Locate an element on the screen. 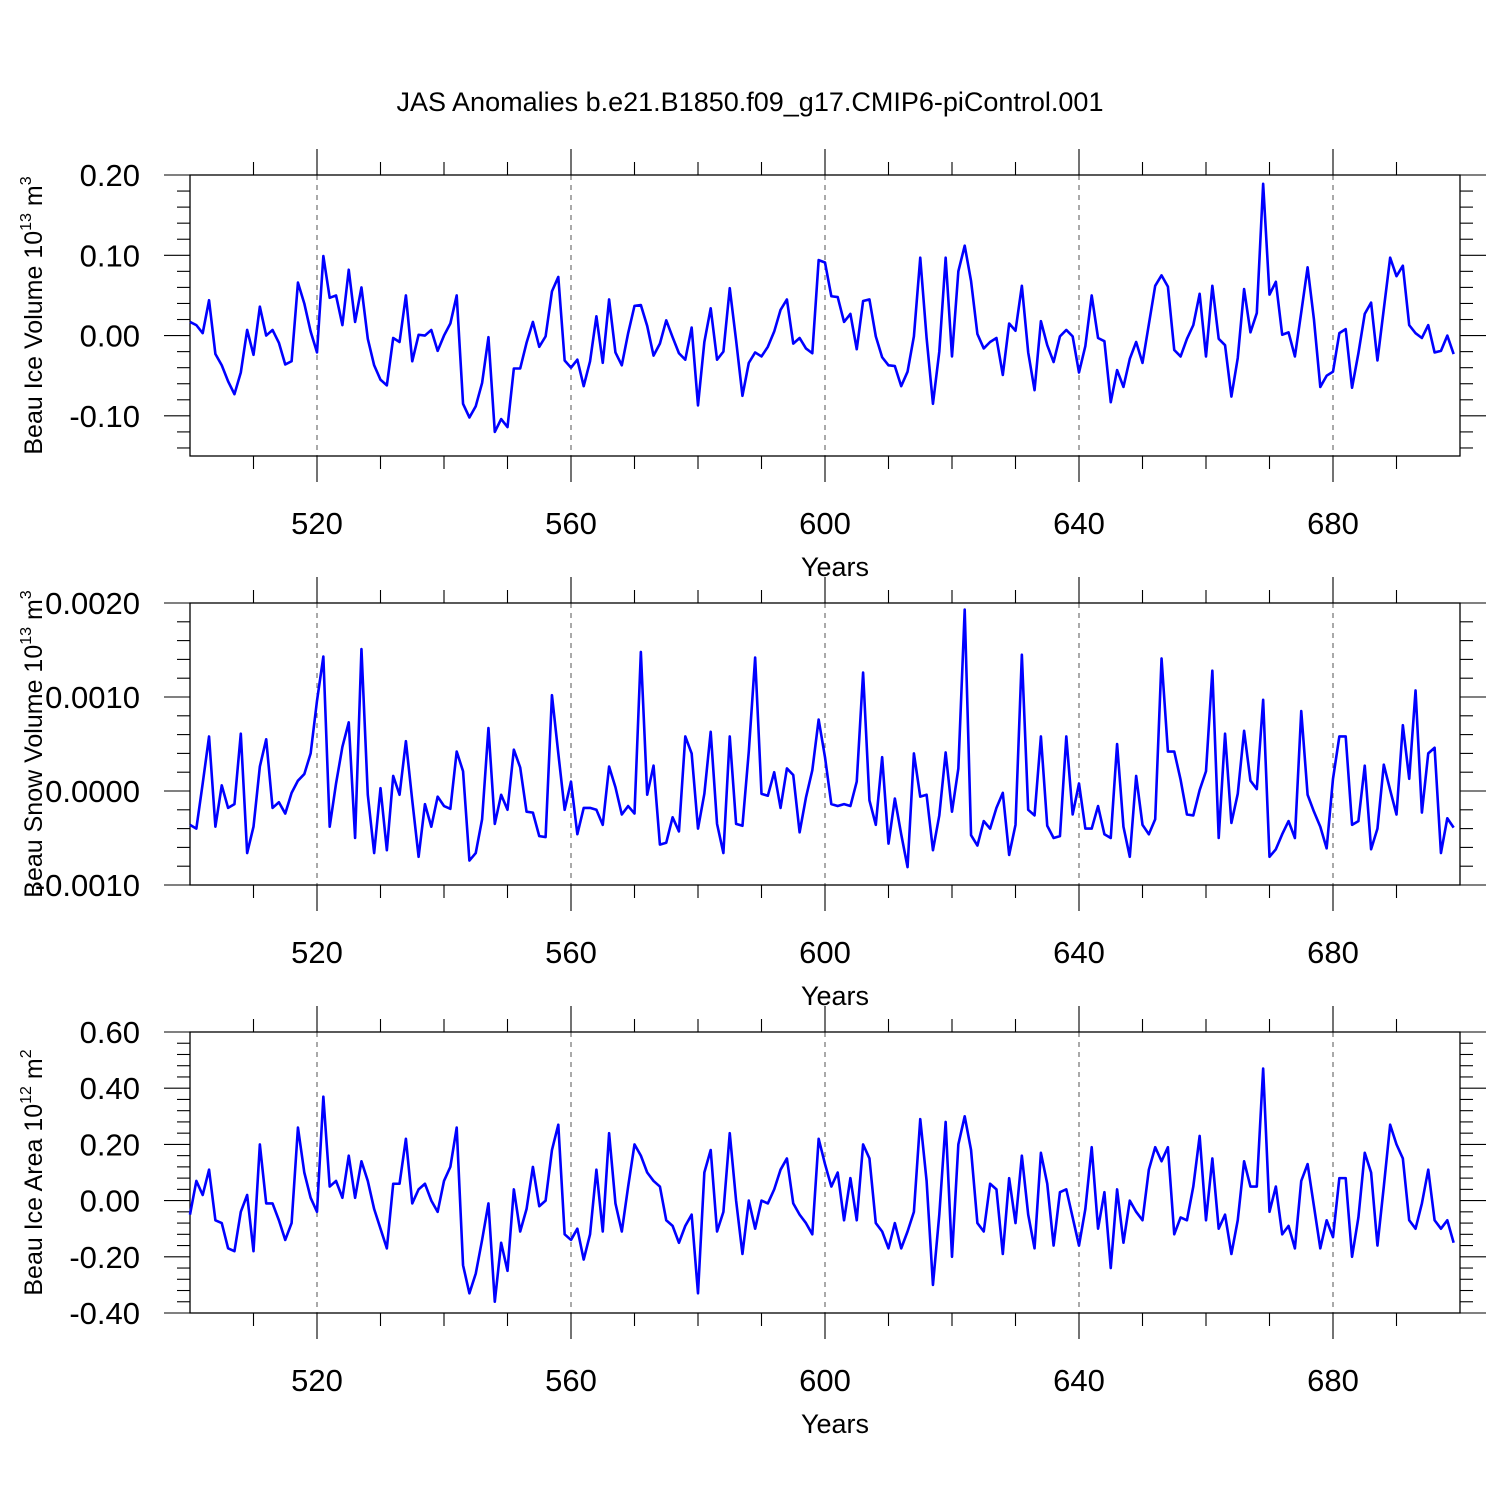 The image size is (1500, 1500). y-axis-label-exponent: 2 is located at coordinates (26, 1053).